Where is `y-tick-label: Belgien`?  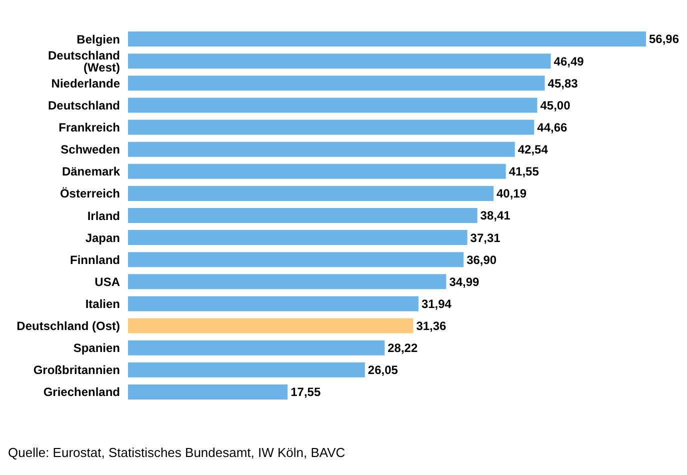
y-tick-label: Belgien is located at coordinates (98, 39).